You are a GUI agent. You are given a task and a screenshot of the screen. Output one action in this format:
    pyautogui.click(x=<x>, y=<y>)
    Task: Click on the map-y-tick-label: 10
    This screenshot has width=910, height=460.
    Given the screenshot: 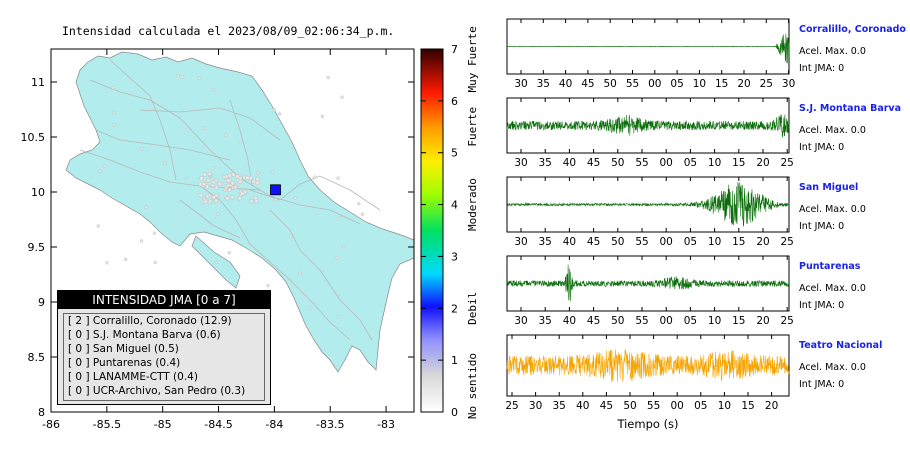 What is the action you would take?
    pyautogui.click(x=38, y=192)
    